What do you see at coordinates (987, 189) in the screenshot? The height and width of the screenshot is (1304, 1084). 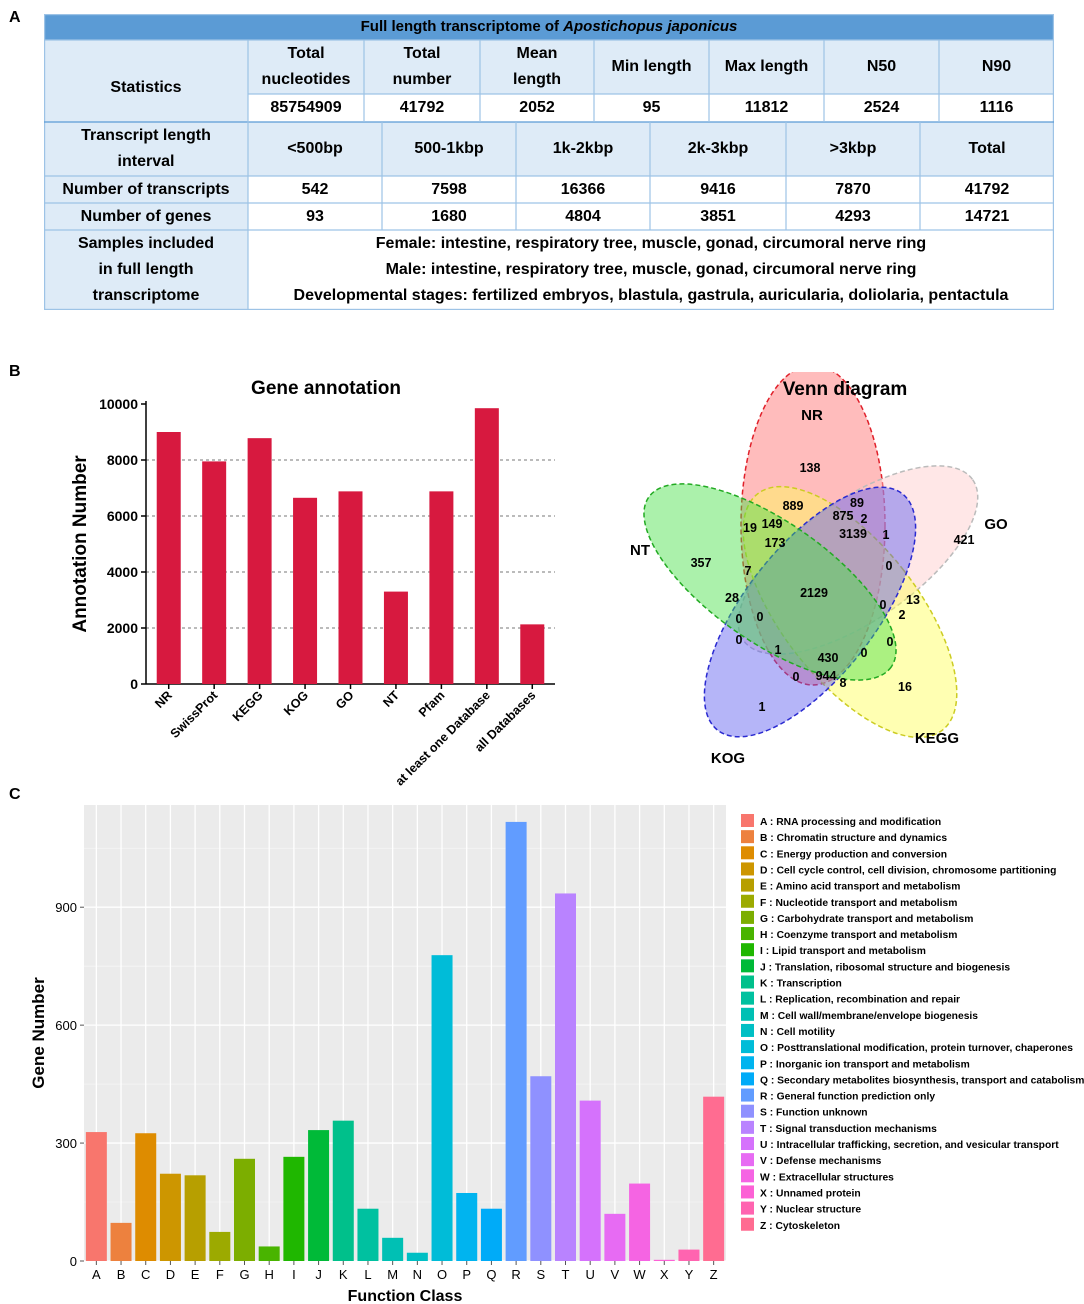 I see `transcripts-value: 41792` at bounding box center [987, 189].